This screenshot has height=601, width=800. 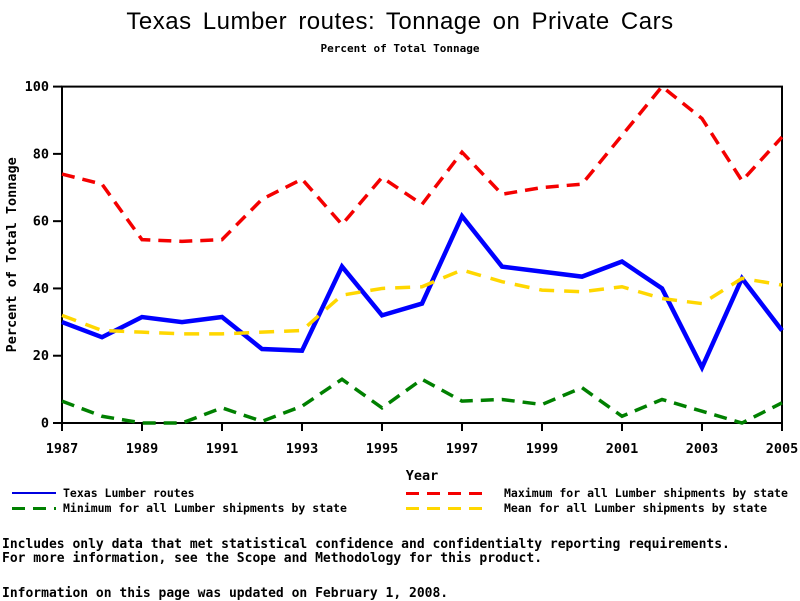 What do you see at coordinates (302, 449) in the screenshot?
I see `x-tick-label: 1993` at bounding box center [302, 449].